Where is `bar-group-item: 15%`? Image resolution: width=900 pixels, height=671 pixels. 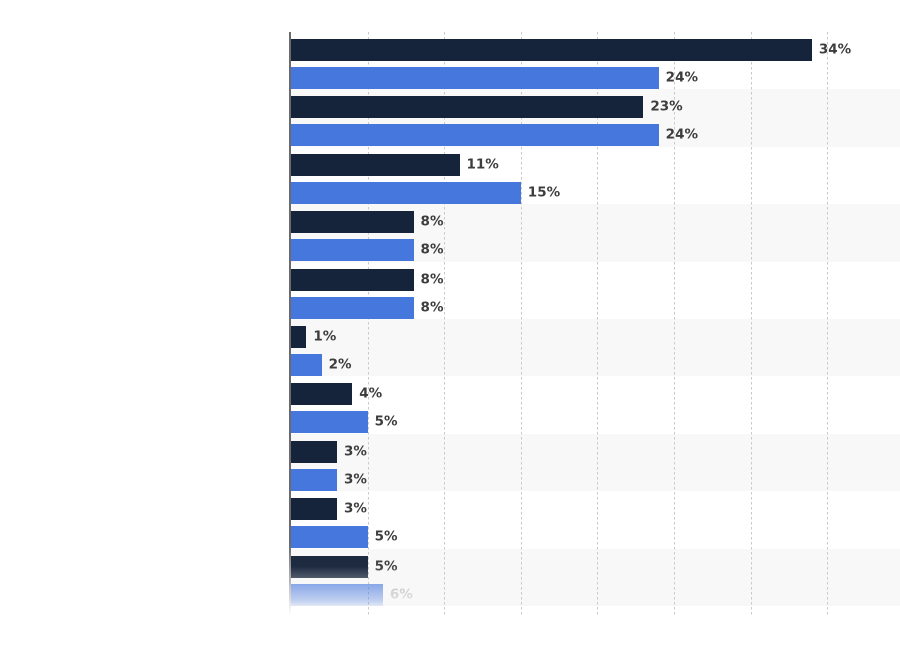
bar-group-item: 15% is located at coordinates (595, 192).